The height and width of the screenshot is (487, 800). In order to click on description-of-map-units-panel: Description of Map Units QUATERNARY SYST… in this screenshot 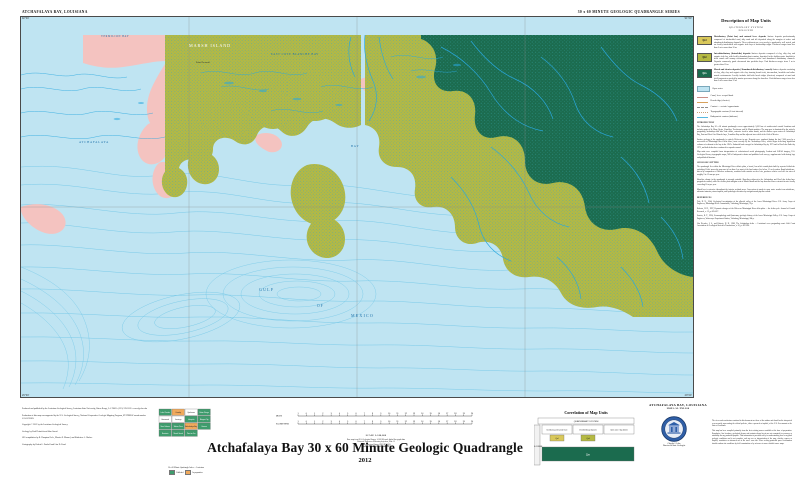, I will do `click(746, 205)`.